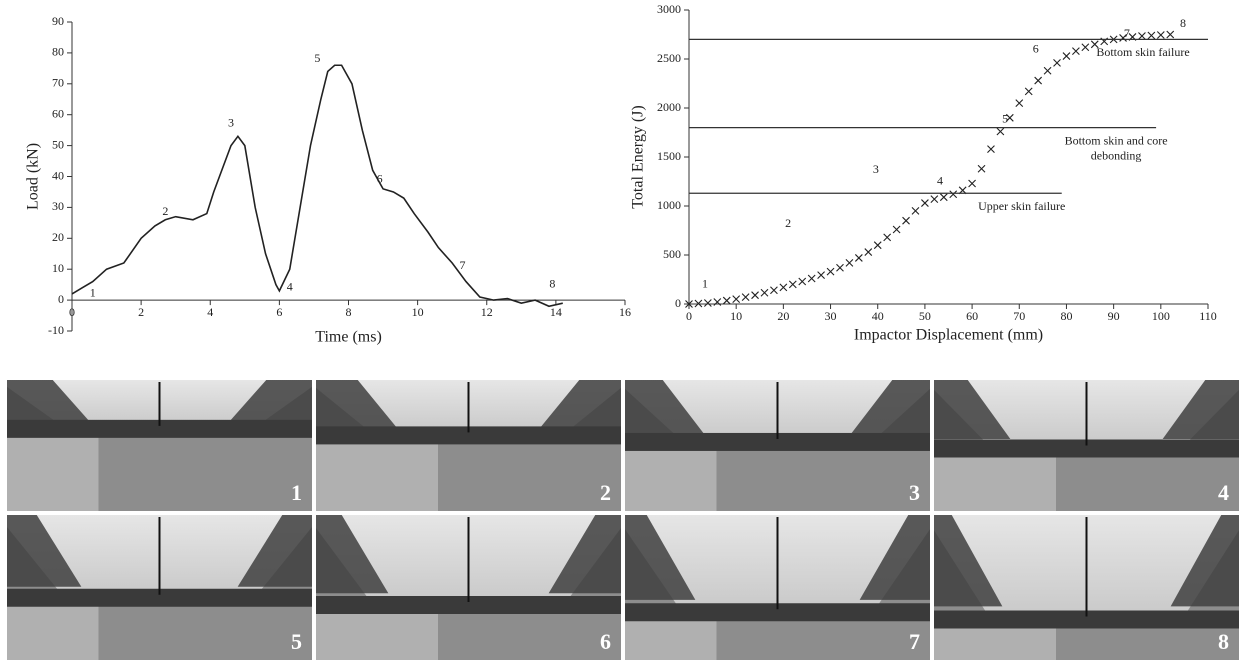 This screenshot has height=662, width=1243. Describe the element at coordinates (58, 144) in the screenshot. I see `y-tick-label: 50` at that location.